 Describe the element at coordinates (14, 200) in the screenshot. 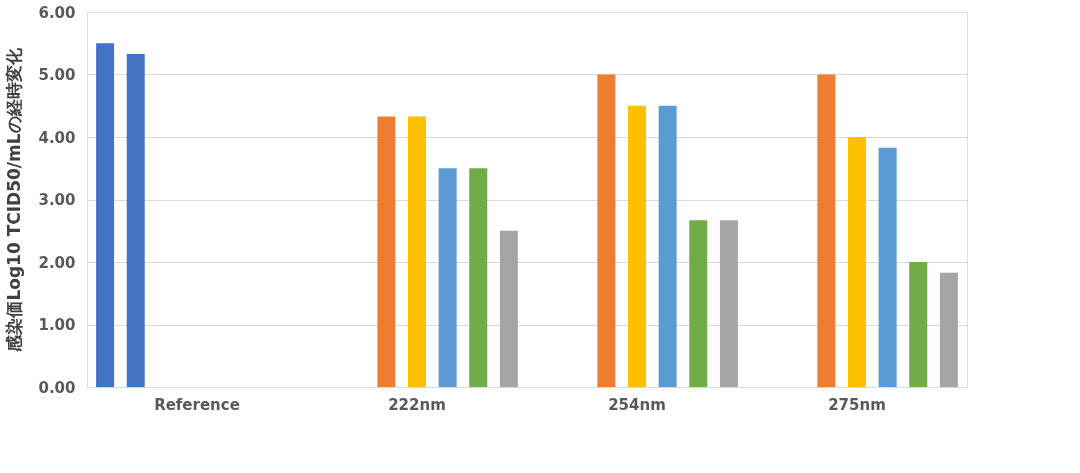

I see `y-axis-title: 感染価Log10 TCID50/mLの経時変化` at that location.